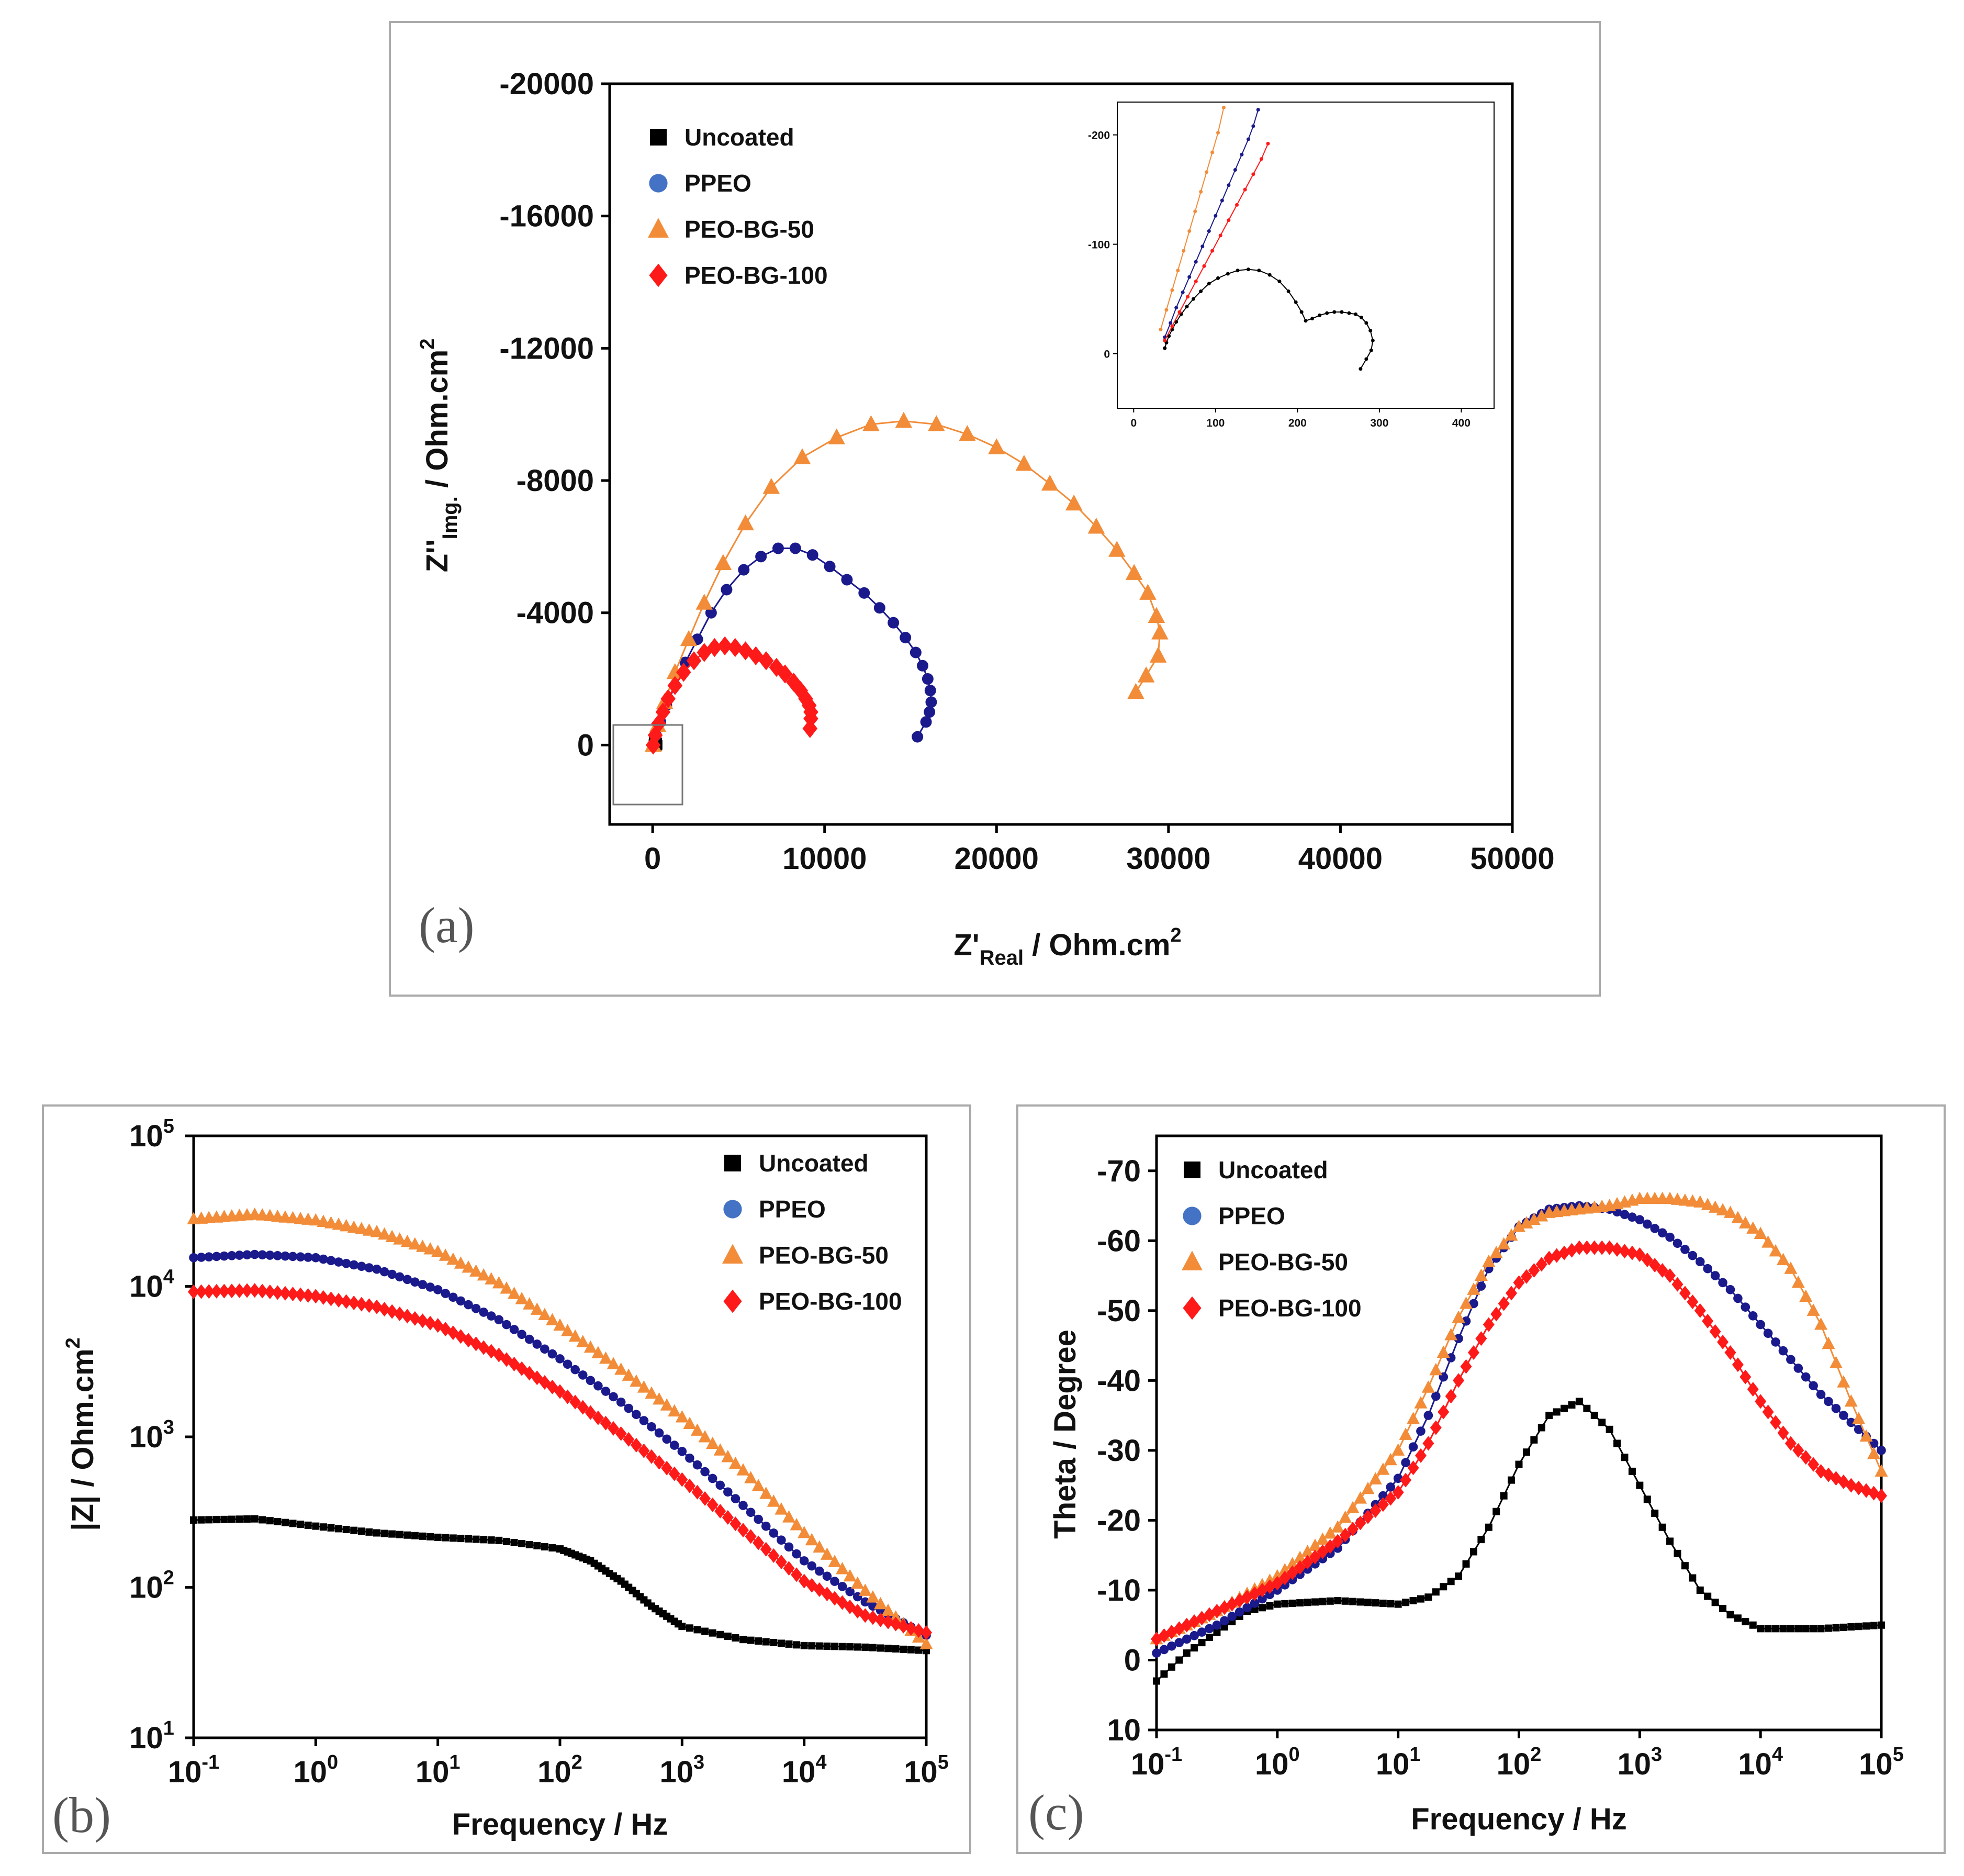 The height and width of the screenshot is (1876, 1964). Describe the element at coordinates (1512, 859) in the screenshot. I see `chart-a-xtick-label: 50000` at that location.